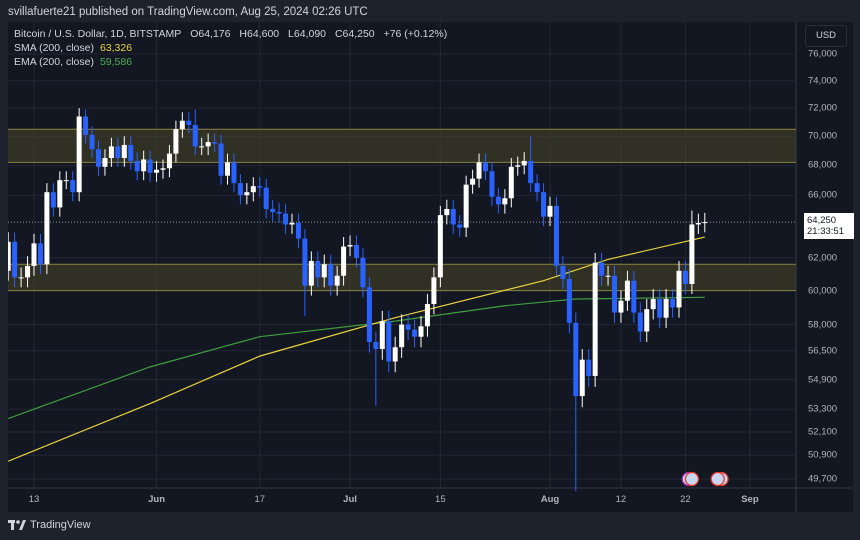 The width and height of the screenshot is (860, 540). What do you see at coordinates (823, 455) in the screenshot?
I see `price-tick-label: 50,900` at bounding box center [823, 455].